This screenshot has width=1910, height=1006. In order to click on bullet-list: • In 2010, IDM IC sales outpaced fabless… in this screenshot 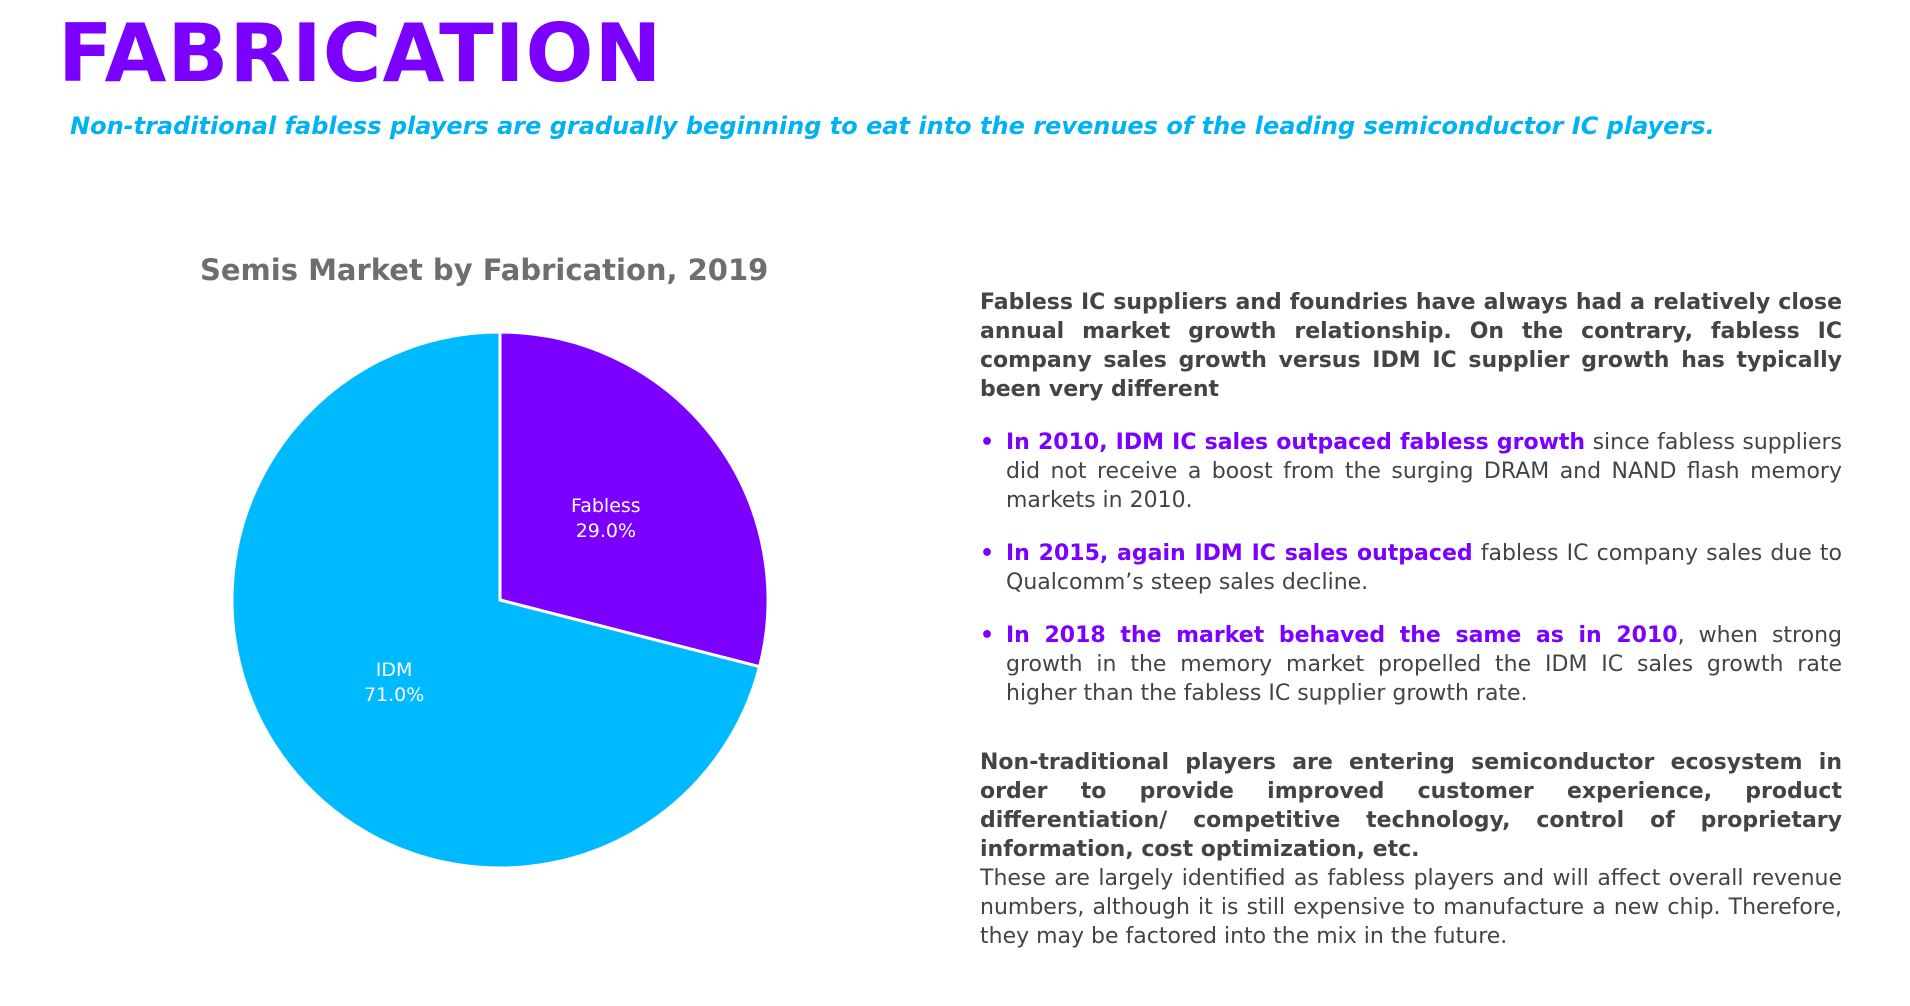, I will do `click(1411, 568)`.